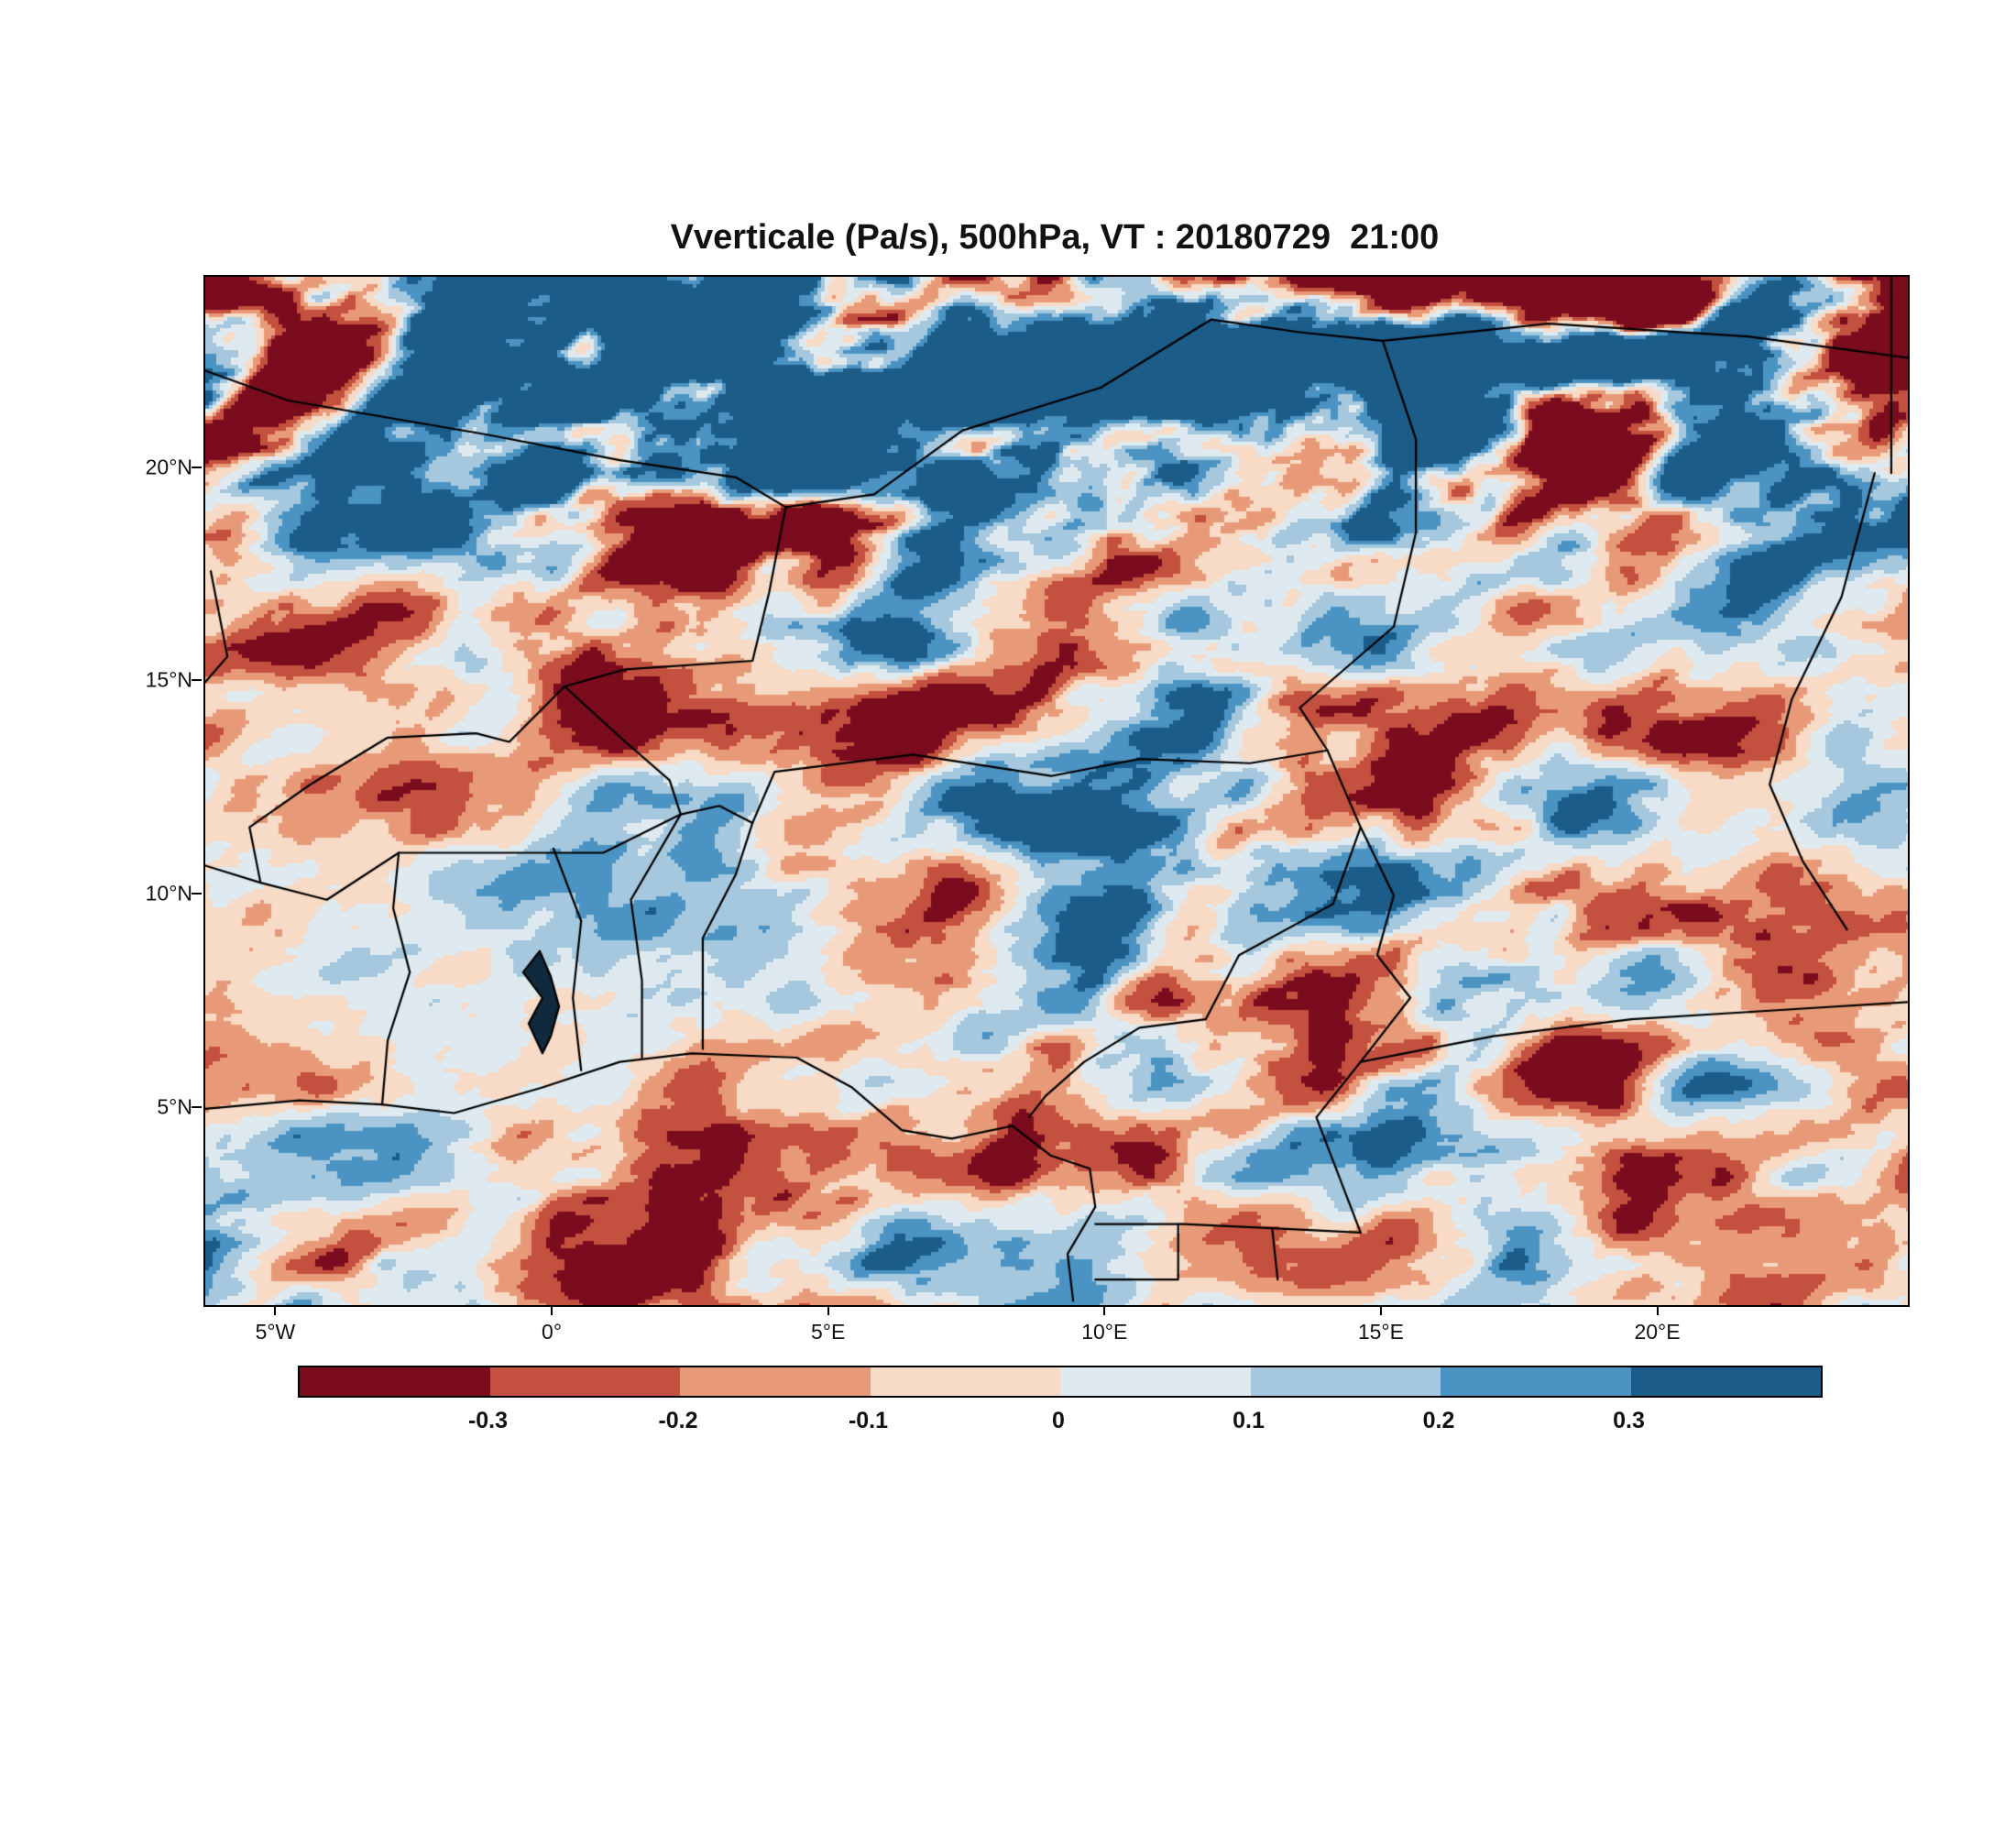 The height and width of the screenshot is (1833, 2016). Describe the element at coordinates (168, 466) in the screenshot. I see `y-tick-label: 20°N` at that location.